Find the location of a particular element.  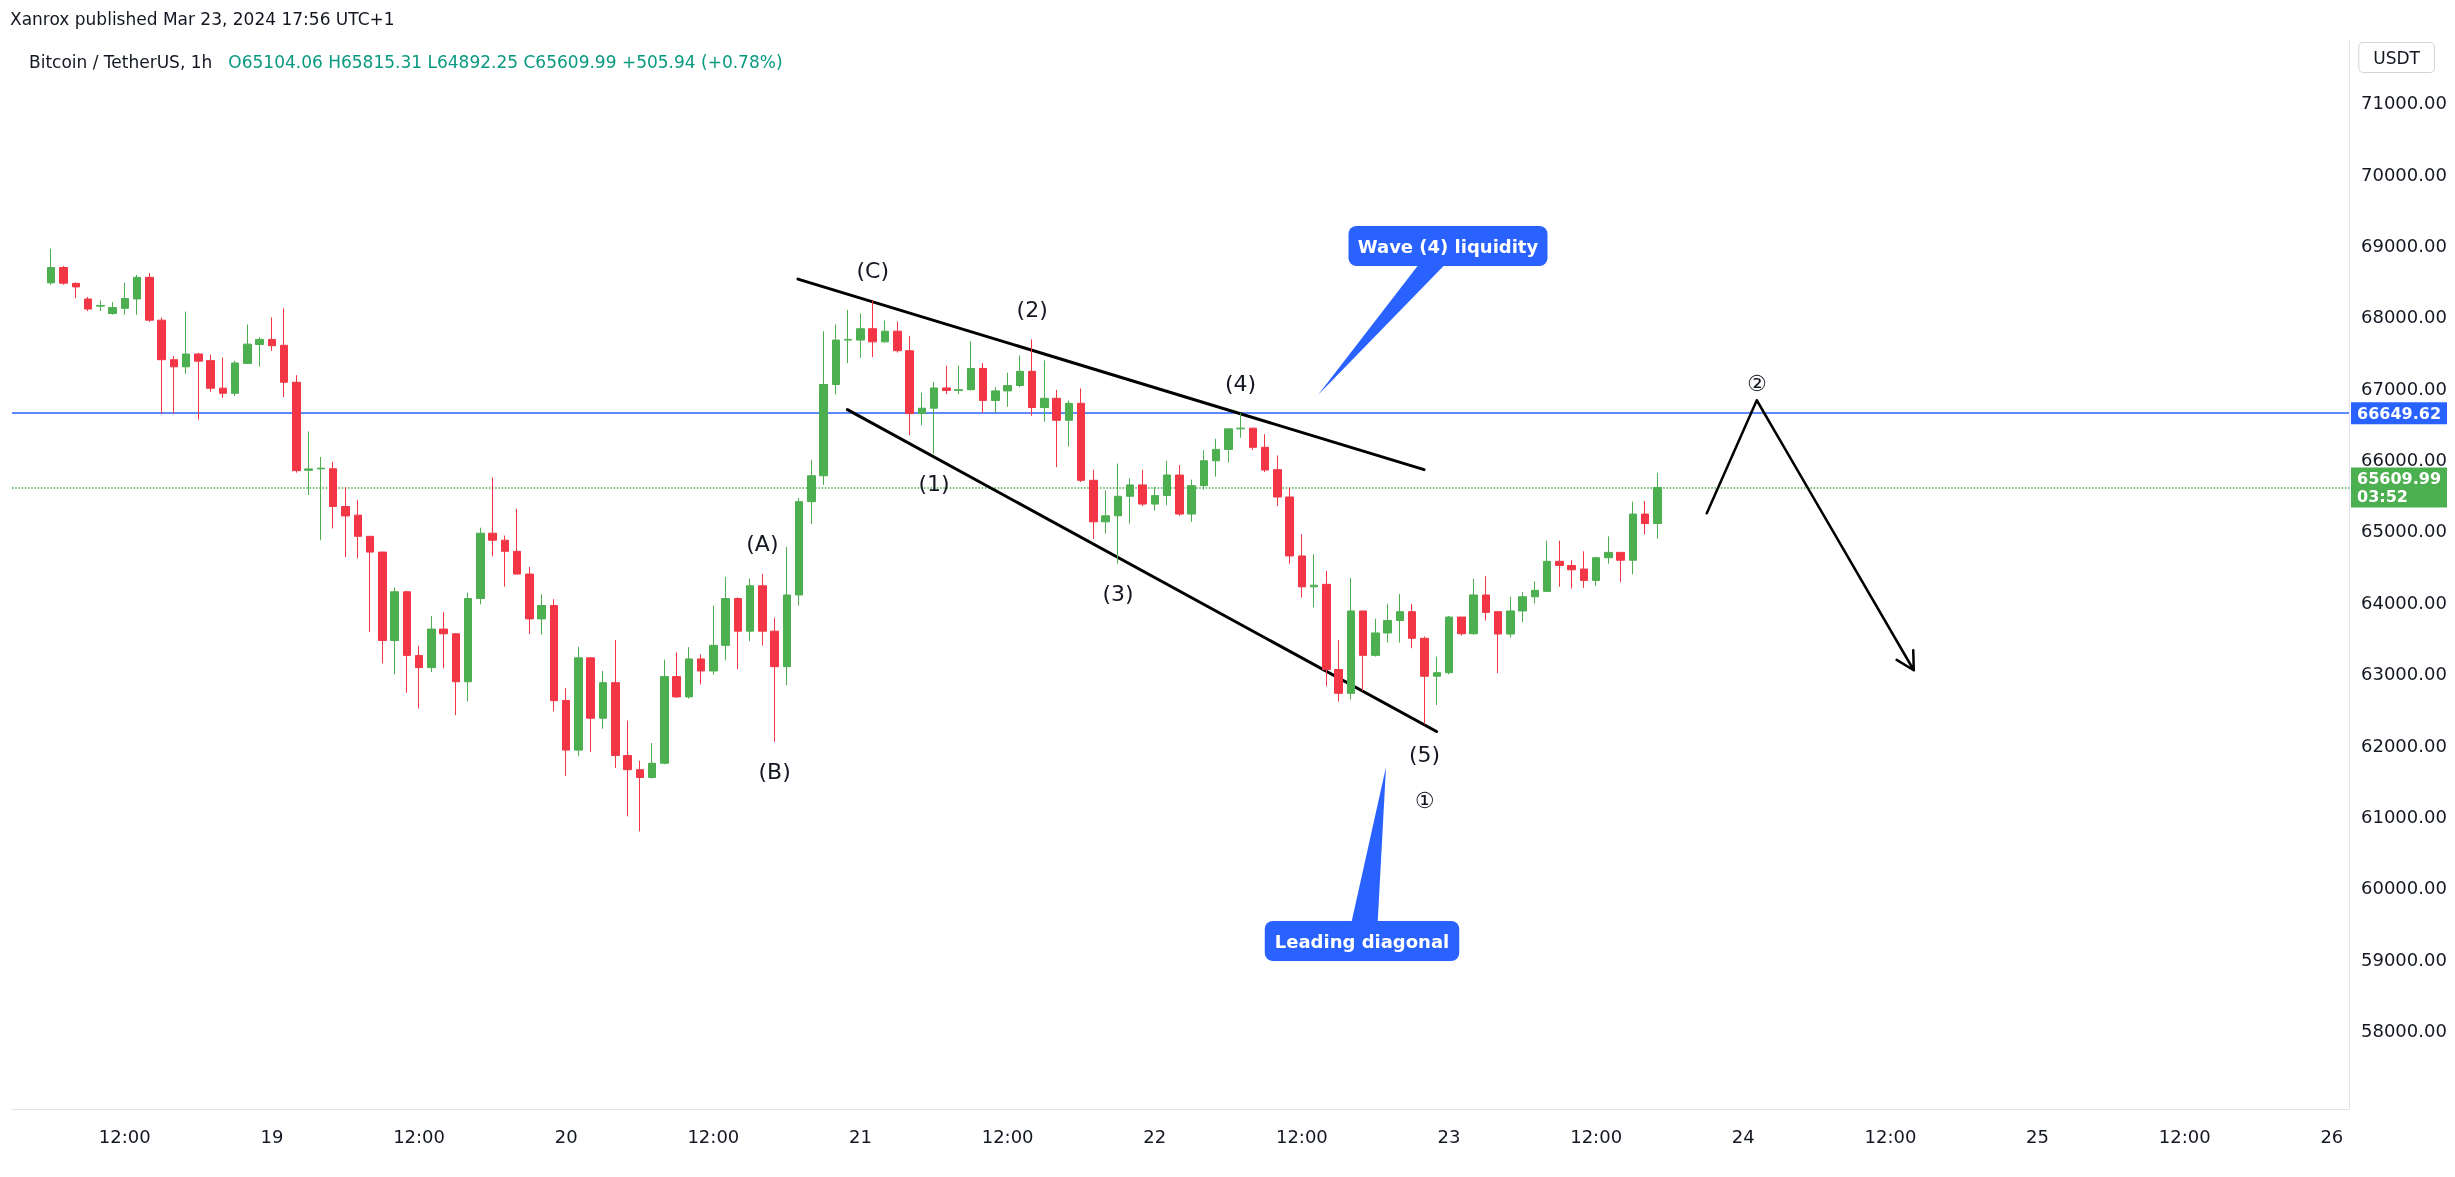

annotation: Wave (4) liquidity is located at coordinates (1448, 246).